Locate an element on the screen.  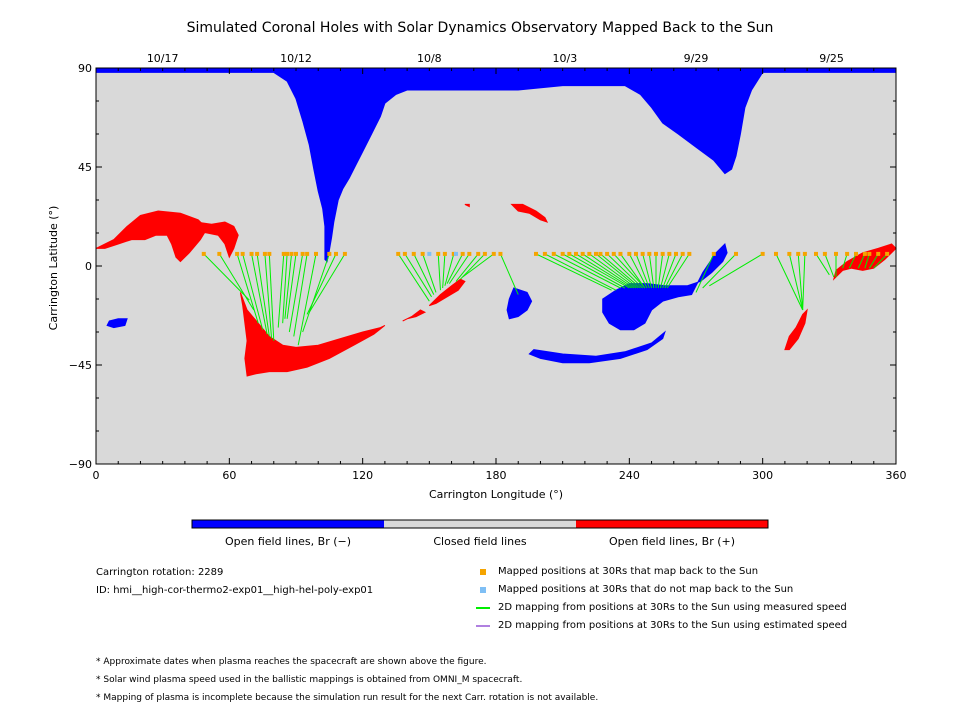
y-axis-label: Carrington Latitude (°) is located at coordinates (53, 268).